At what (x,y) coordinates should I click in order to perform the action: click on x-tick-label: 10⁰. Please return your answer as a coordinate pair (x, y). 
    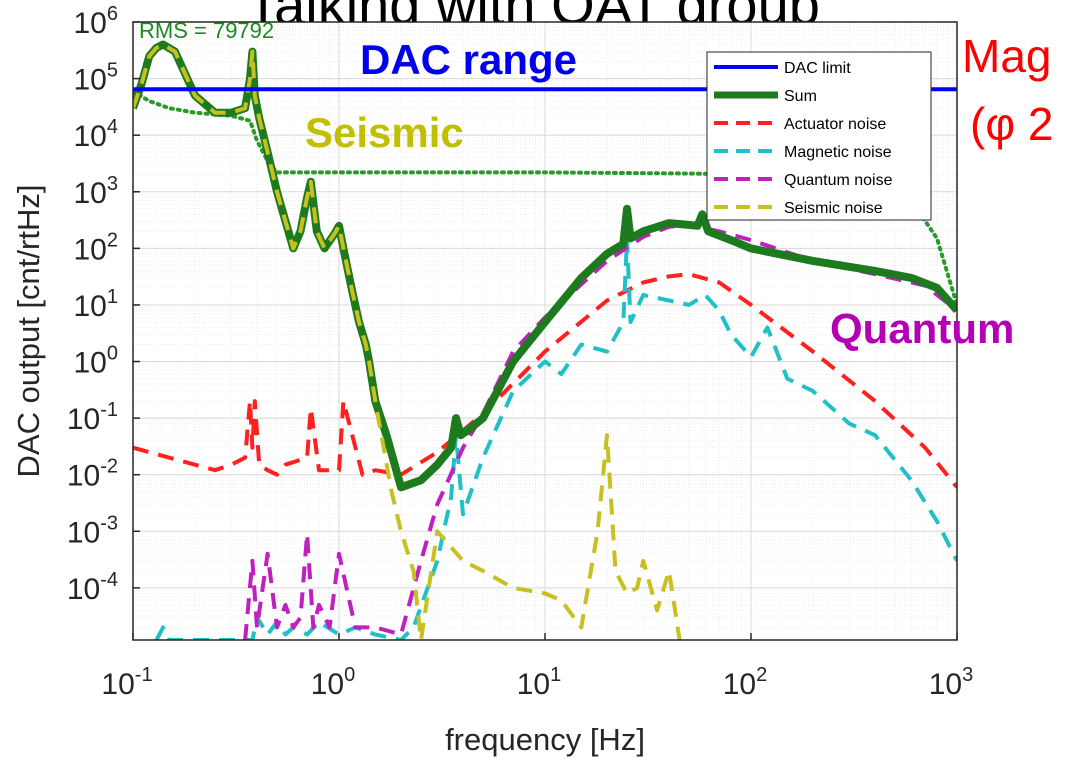
    Looking at the image, I should click on (333, 682).